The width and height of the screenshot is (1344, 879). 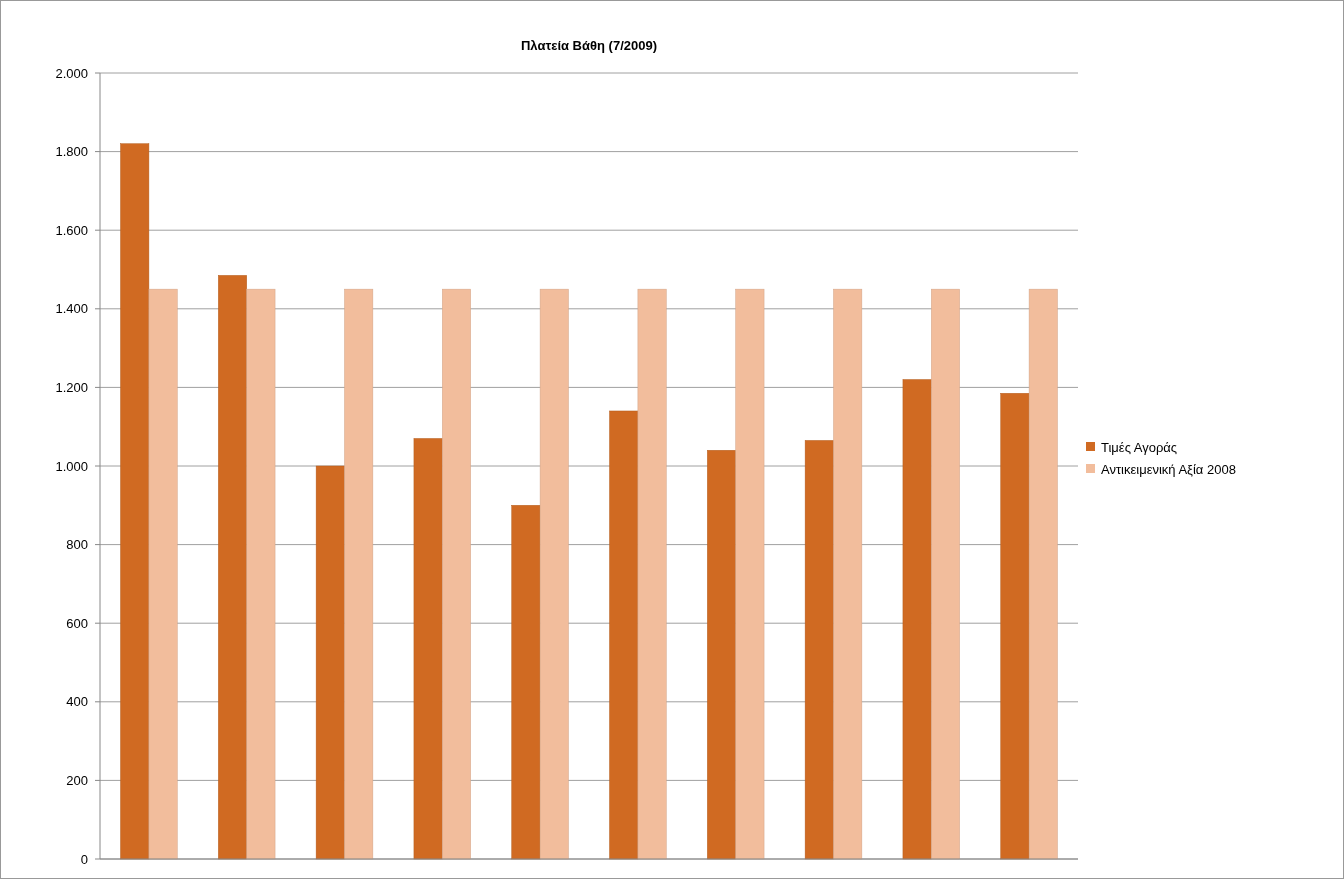 What do you see at coordinates (71, 387) in the screenshot?
I see `y-tick-label: 1.200` at bounding box center [71, 387].